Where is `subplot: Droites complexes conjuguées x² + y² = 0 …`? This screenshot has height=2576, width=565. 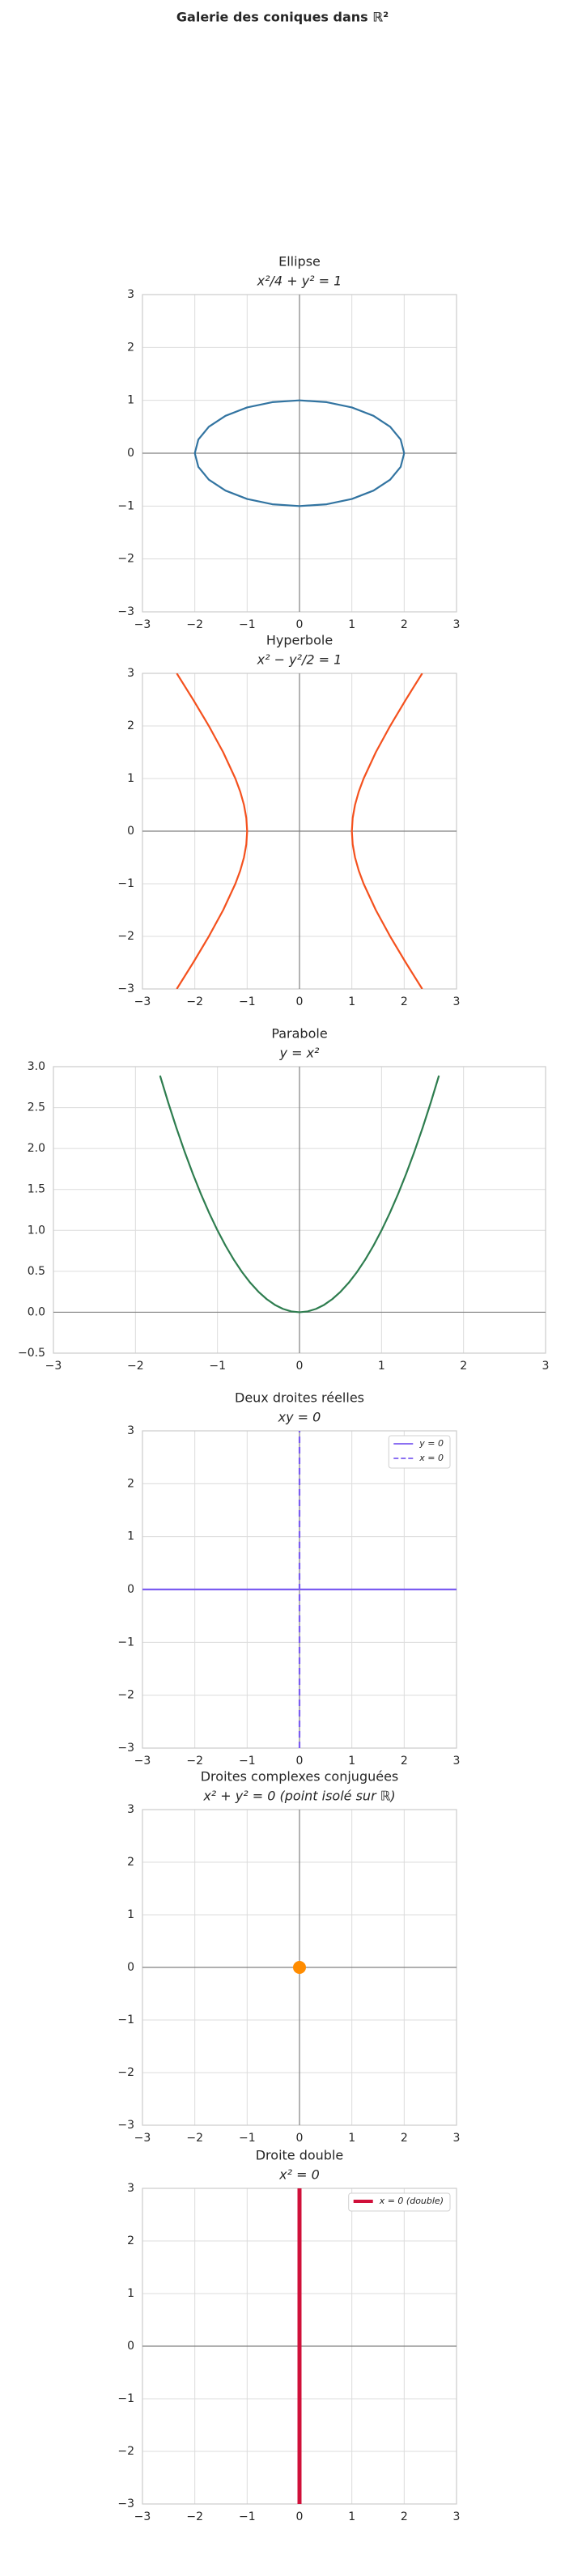
subplot: Droites complexes conjuguées x² + y² = 0 … is located at coordinates (288, 1957).